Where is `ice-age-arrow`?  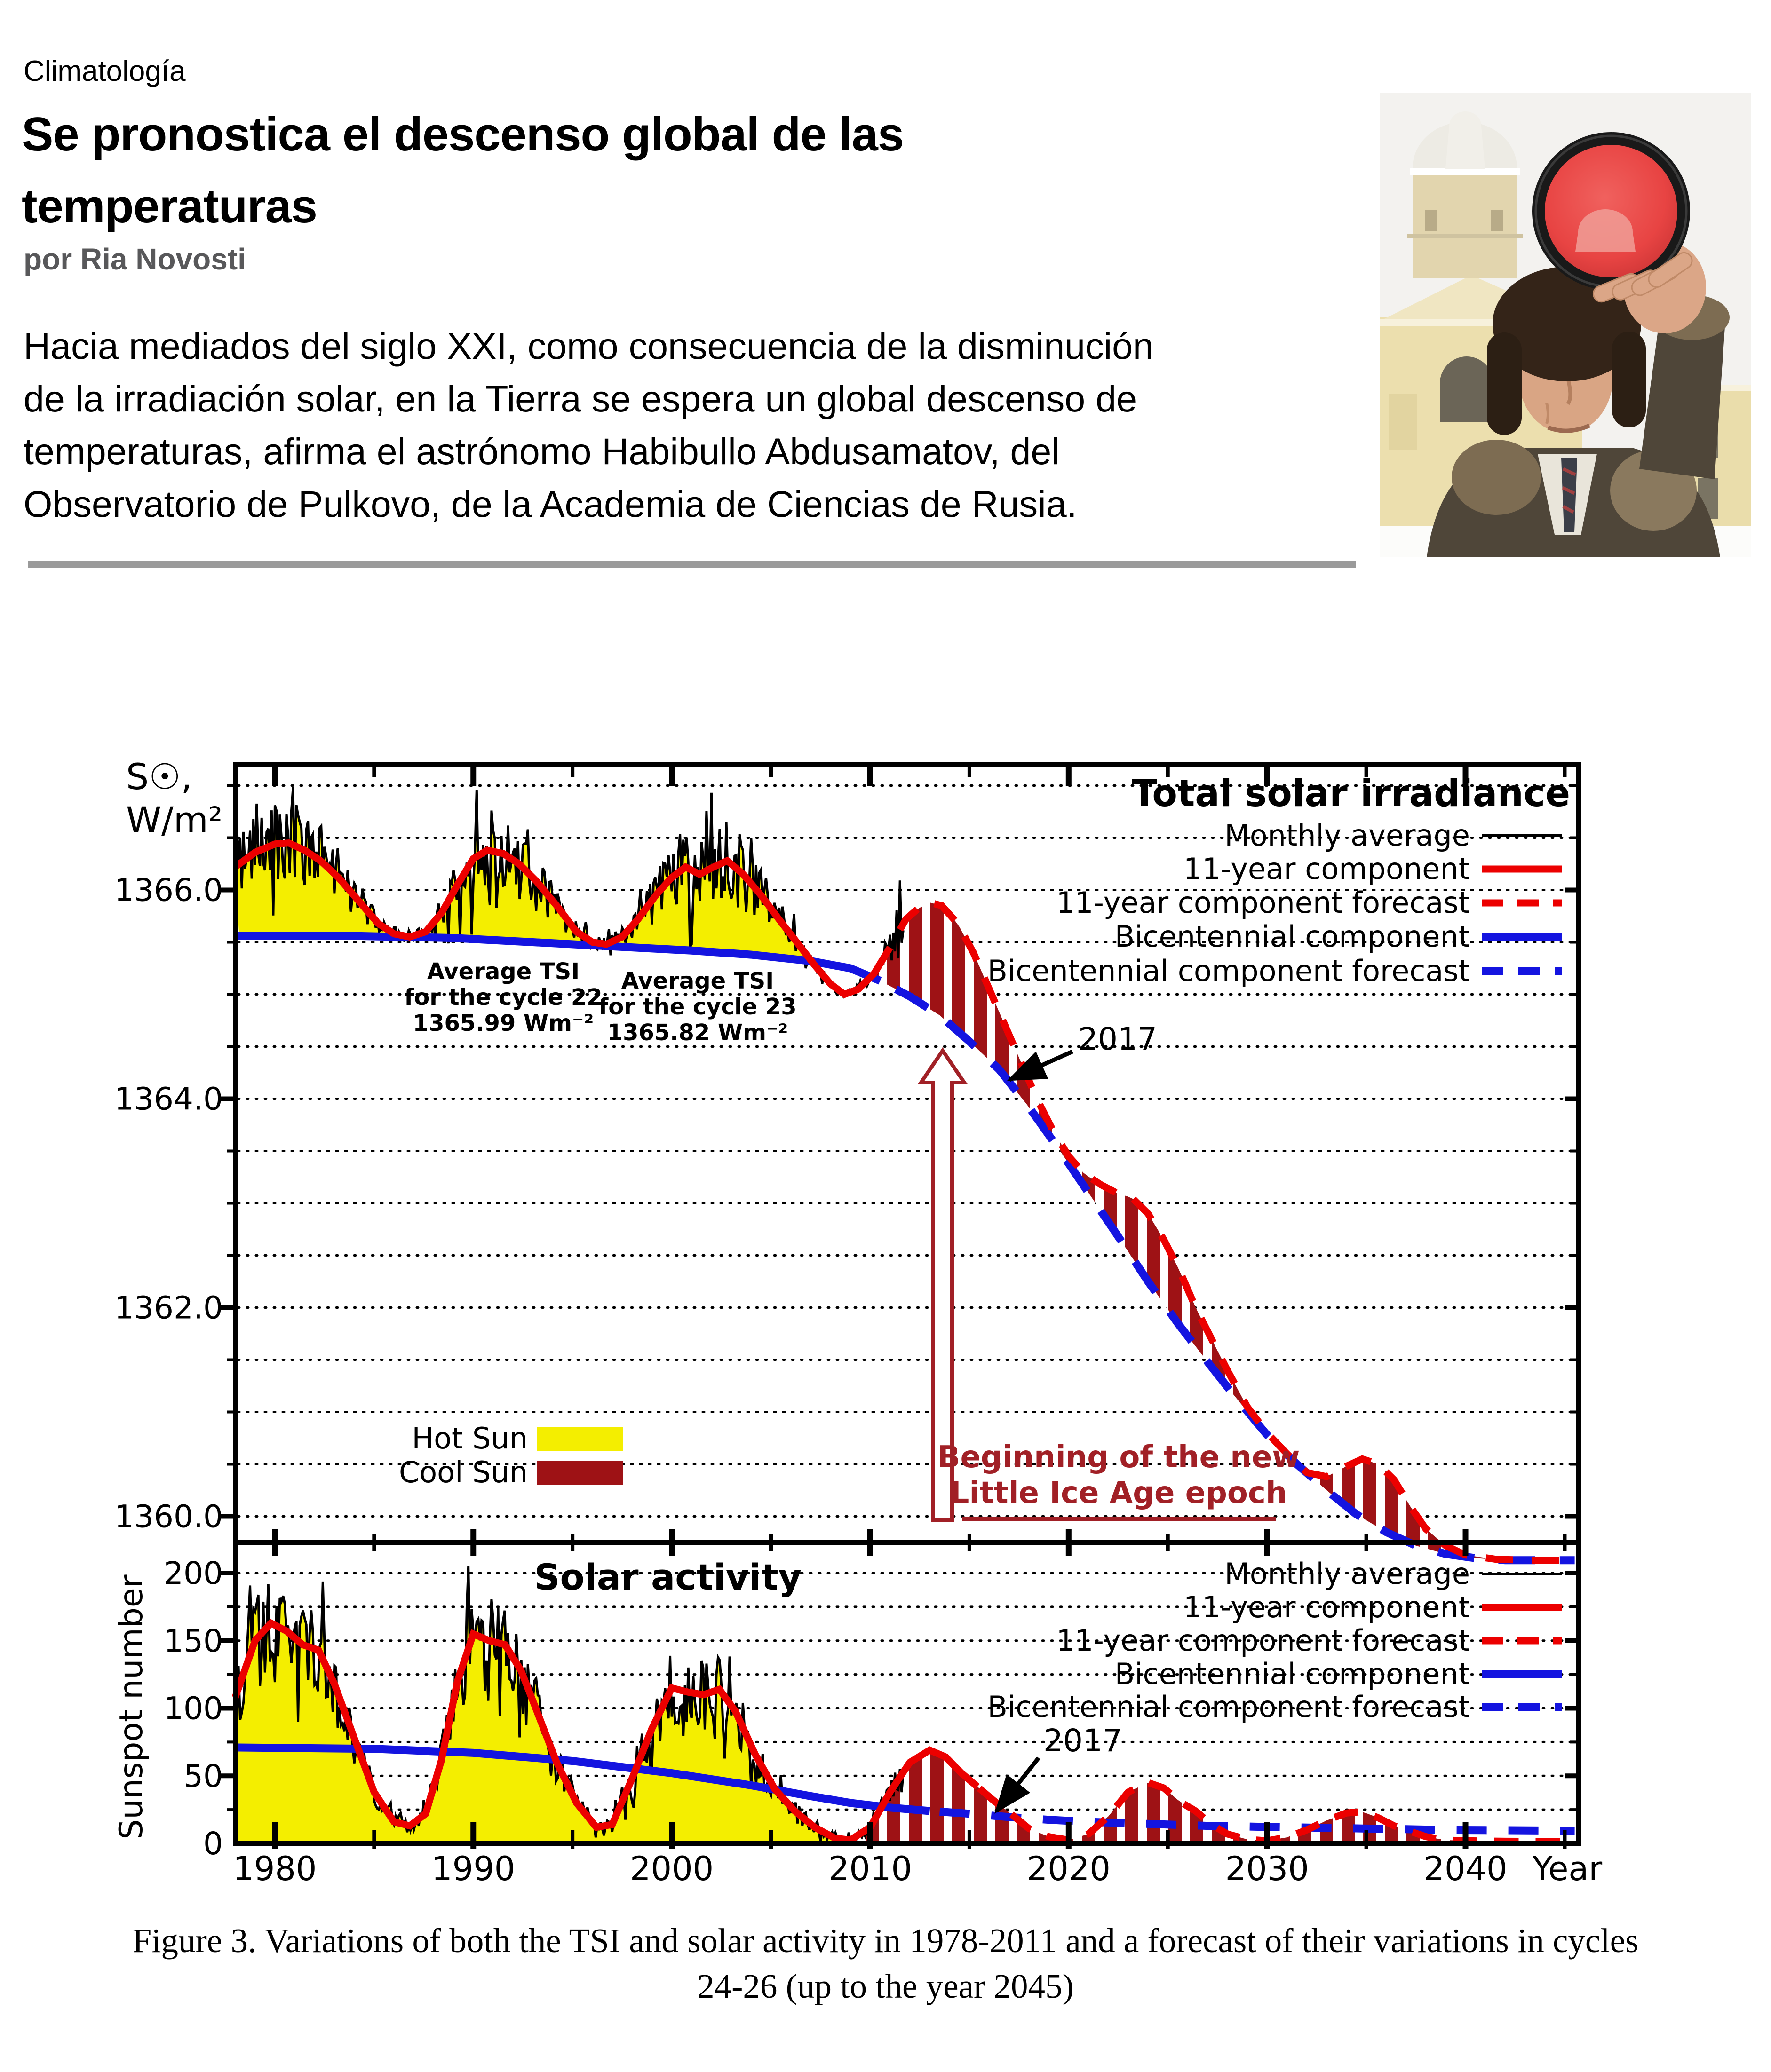
ice-age-arrow is located at coordinates (942, 1284).